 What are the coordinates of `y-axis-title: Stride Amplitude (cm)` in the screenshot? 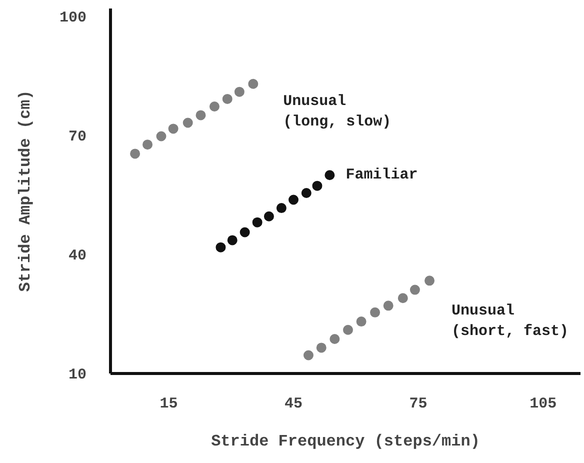 It's located at (25, 191).